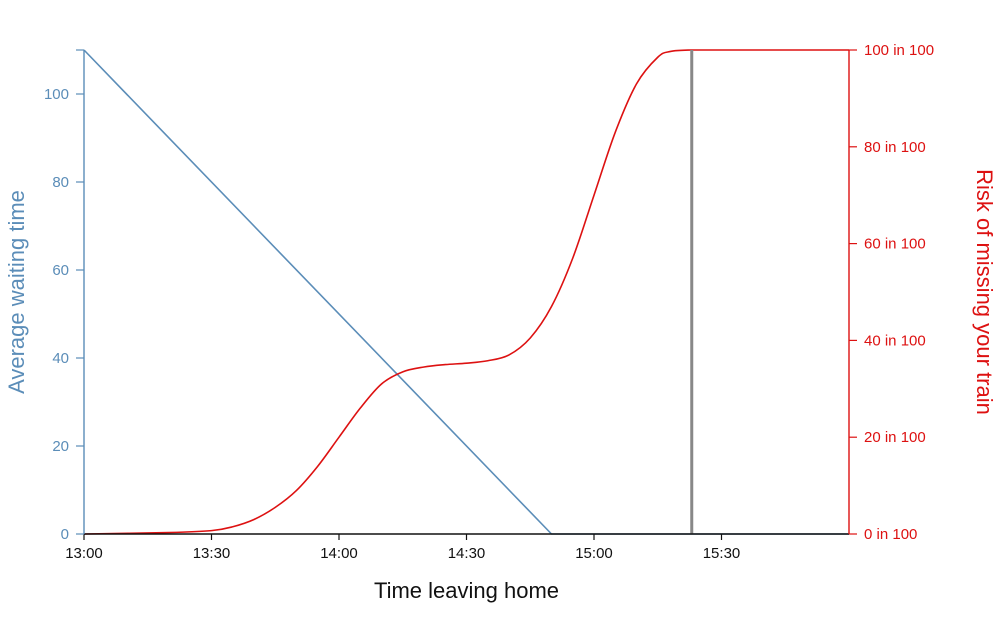  I want to click on left-tick-label: 100, so click(56, 94).